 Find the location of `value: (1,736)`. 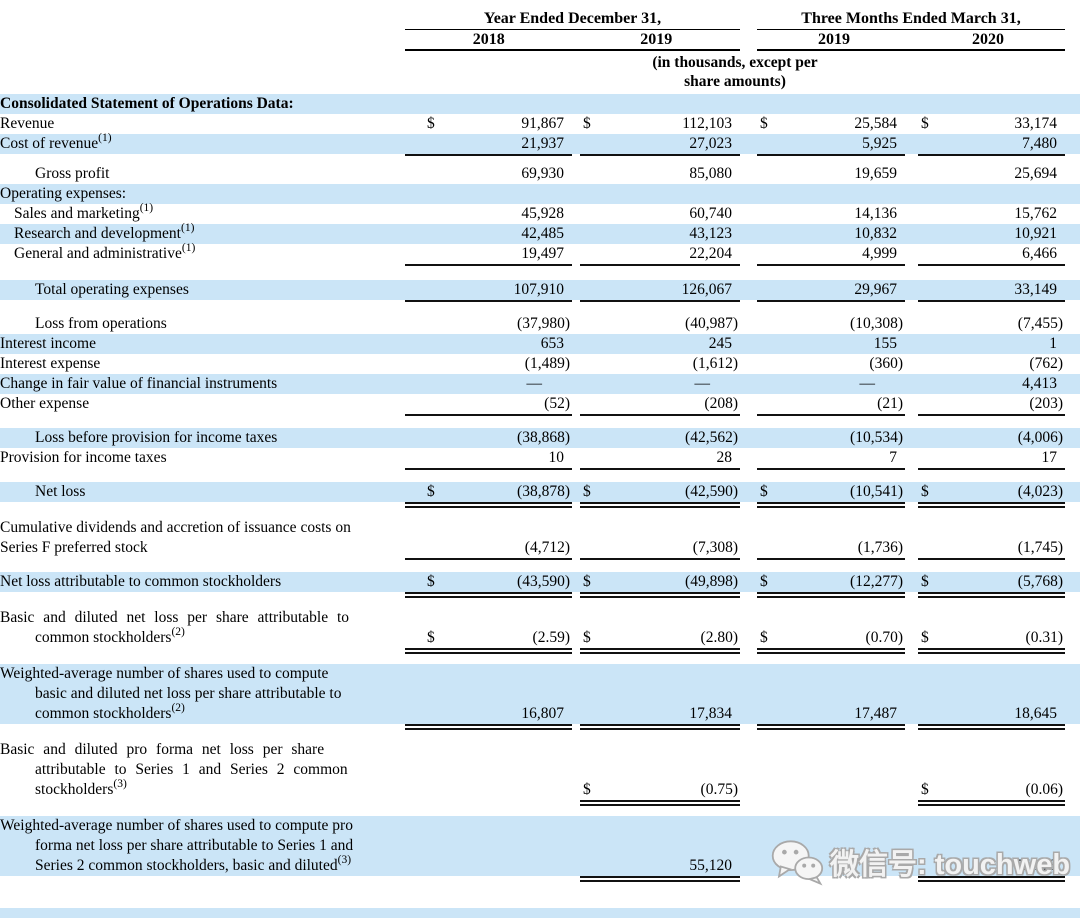

value: (1,736) is located at coordinates (880, 547).